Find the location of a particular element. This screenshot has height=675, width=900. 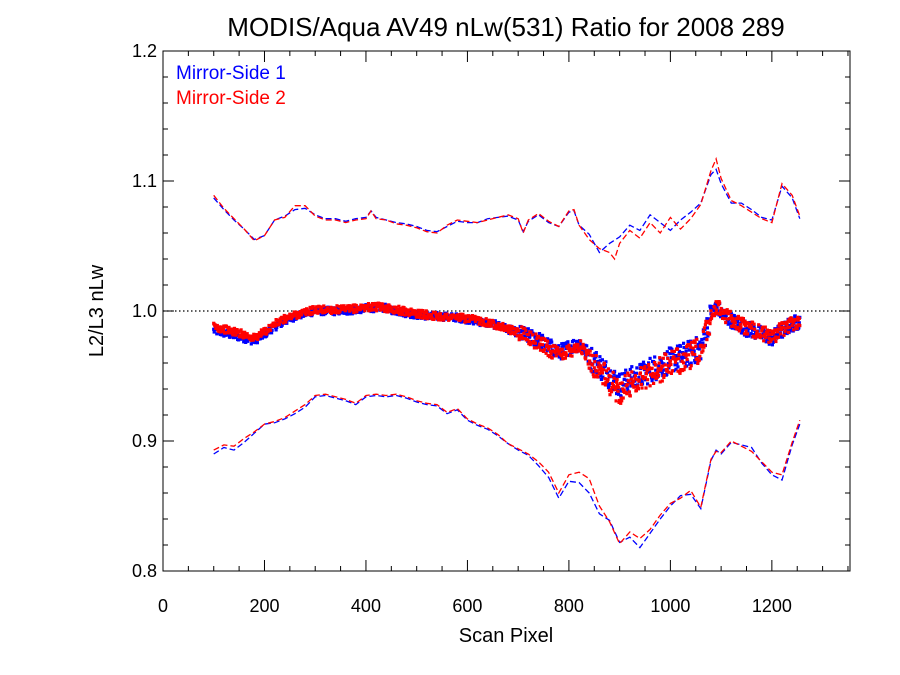

x-axis-label: Scan Pixel is located at coordinates (506, 636).